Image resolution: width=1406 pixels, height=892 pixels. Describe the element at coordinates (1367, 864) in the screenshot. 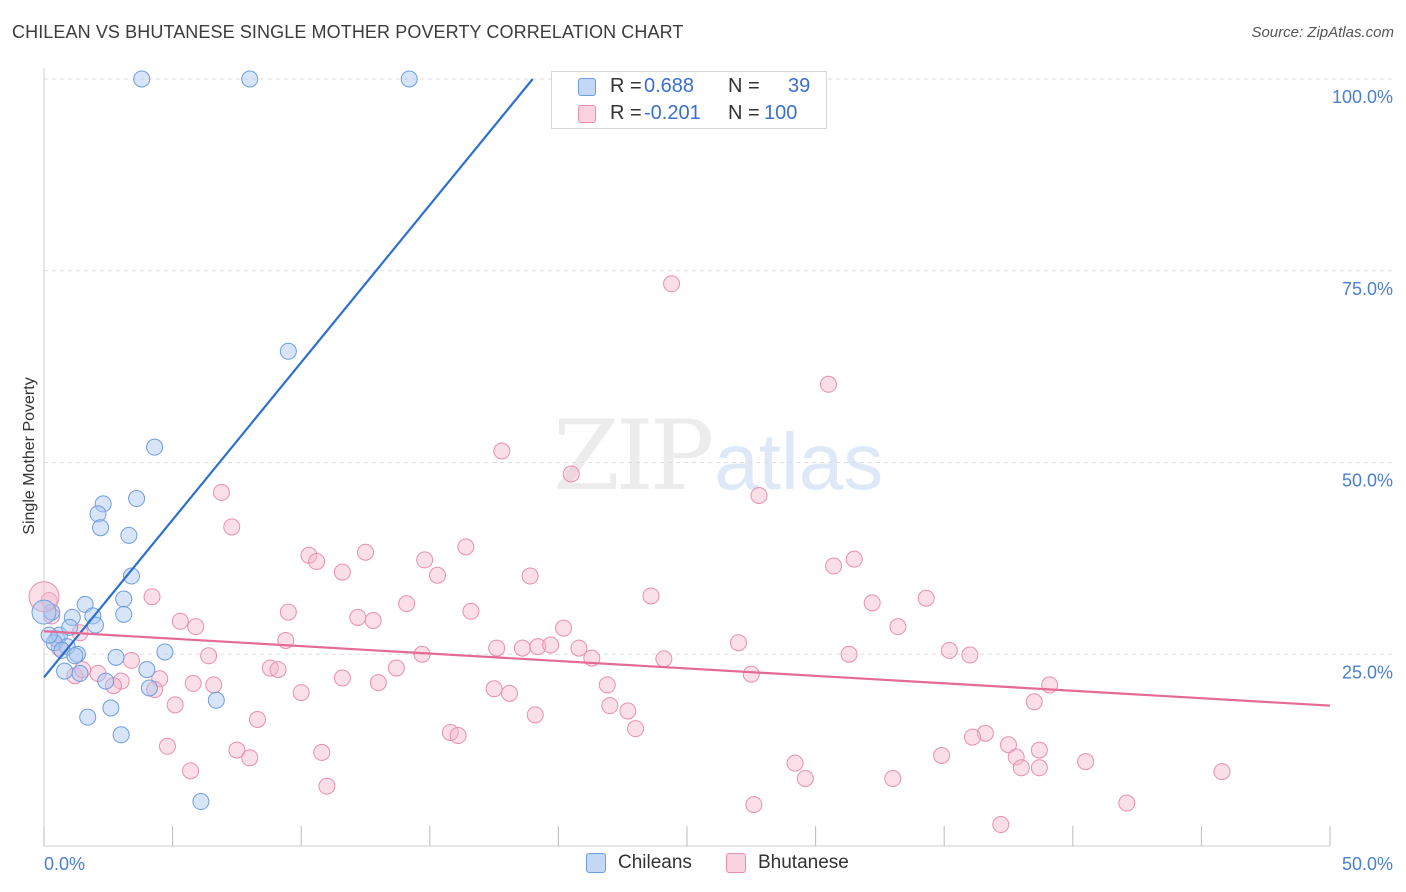

I see `x-tick-label: 50.0%` at that location.